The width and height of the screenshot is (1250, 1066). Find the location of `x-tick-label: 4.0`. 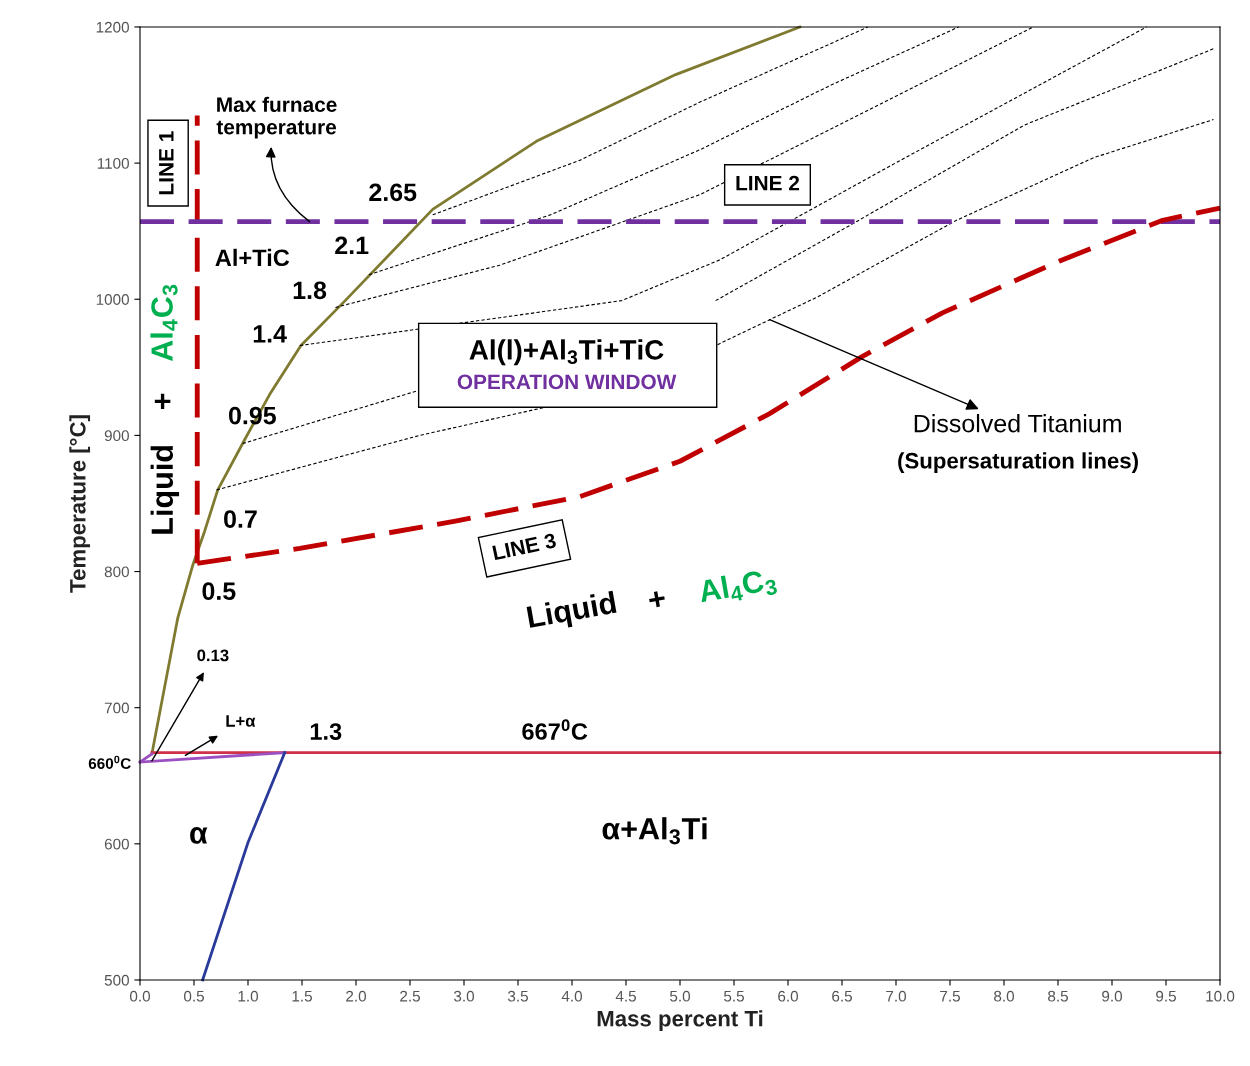

x-tick-label: 4.0 is located at coordinates (572, 996).